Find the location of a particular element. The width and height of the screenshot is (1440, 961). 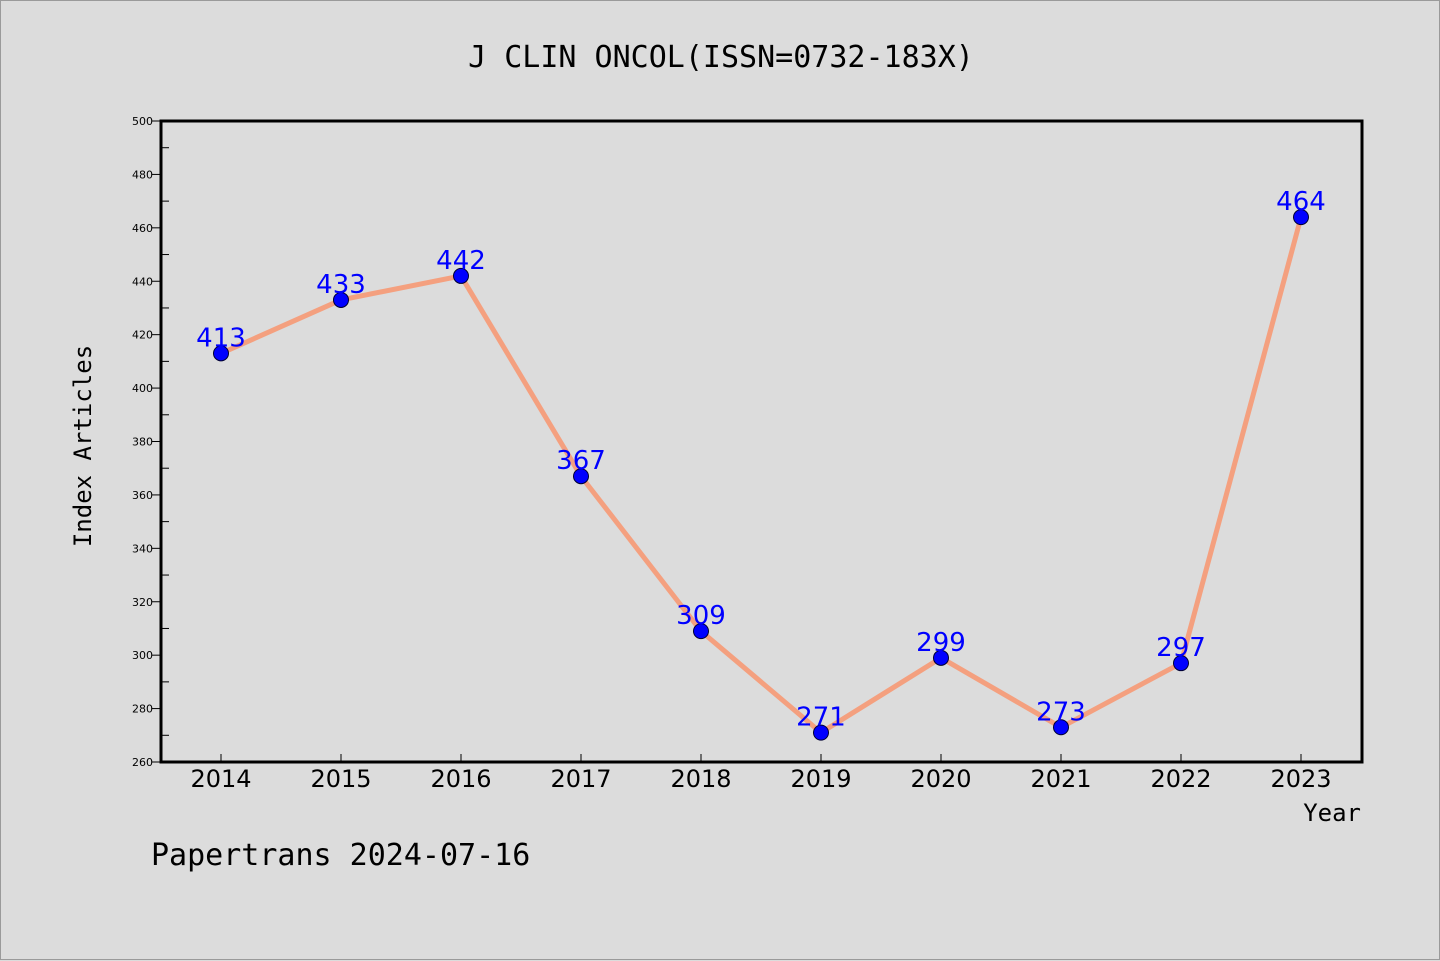

x-axis: 2014 2015 2016 2017 2018 2019 2020 2021 2022 2023 is located at coordinates (761, 773).